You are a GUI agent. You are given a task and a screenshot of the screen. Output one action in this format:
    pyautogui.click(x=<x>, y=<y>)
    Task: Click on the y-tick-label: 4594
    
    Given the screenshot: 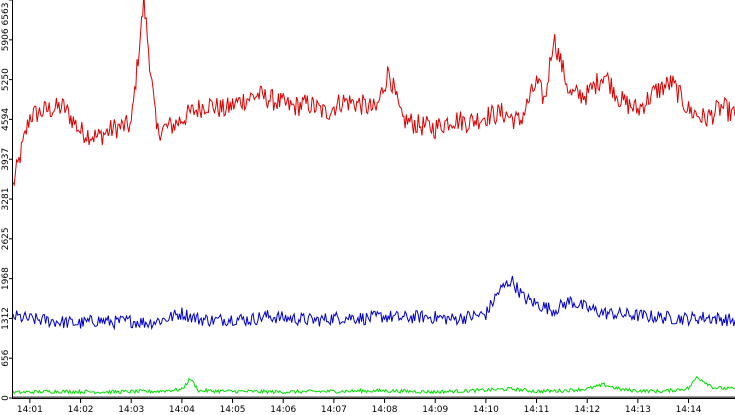 What is the action you would take?
    pyautogui.click(x=6, y=119)
    